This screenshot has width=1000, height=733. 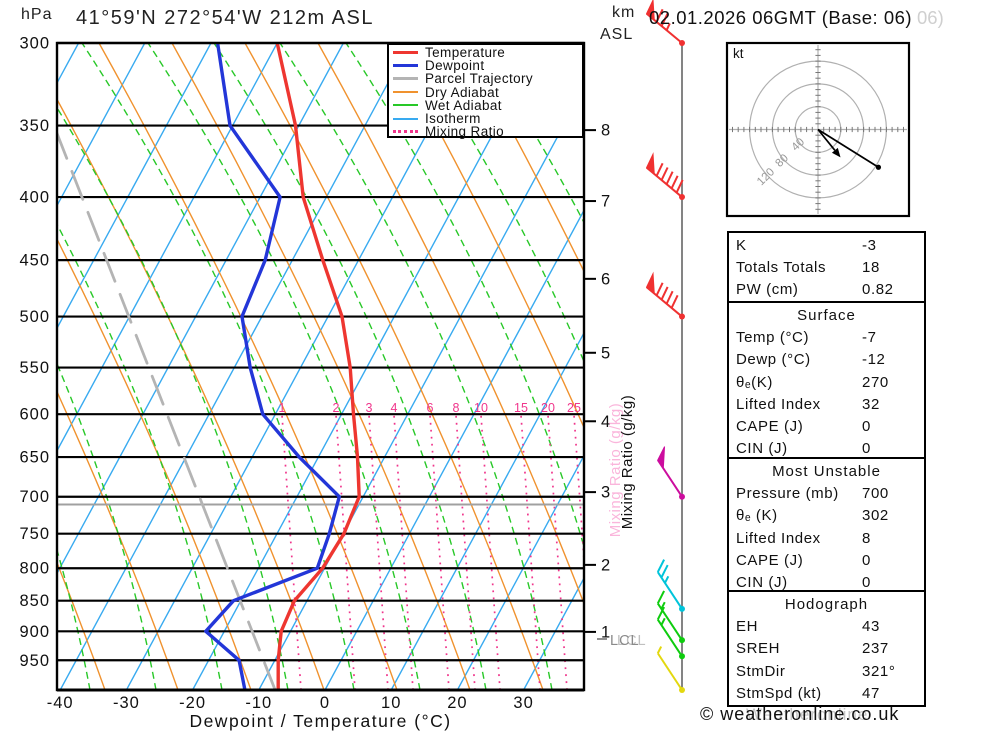 What do you see at coordinates (487, 105) in the screenshot?
I see `legend-item-wet-adiabat: Wet Adiabat` at bounding box center [487, 105].